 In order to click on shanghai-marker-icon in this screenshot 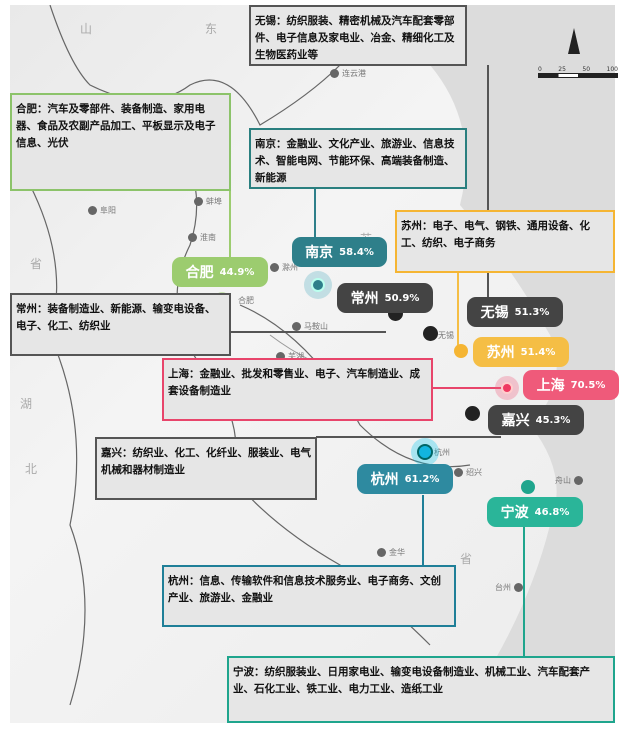, I will do `click(507, 388)`.